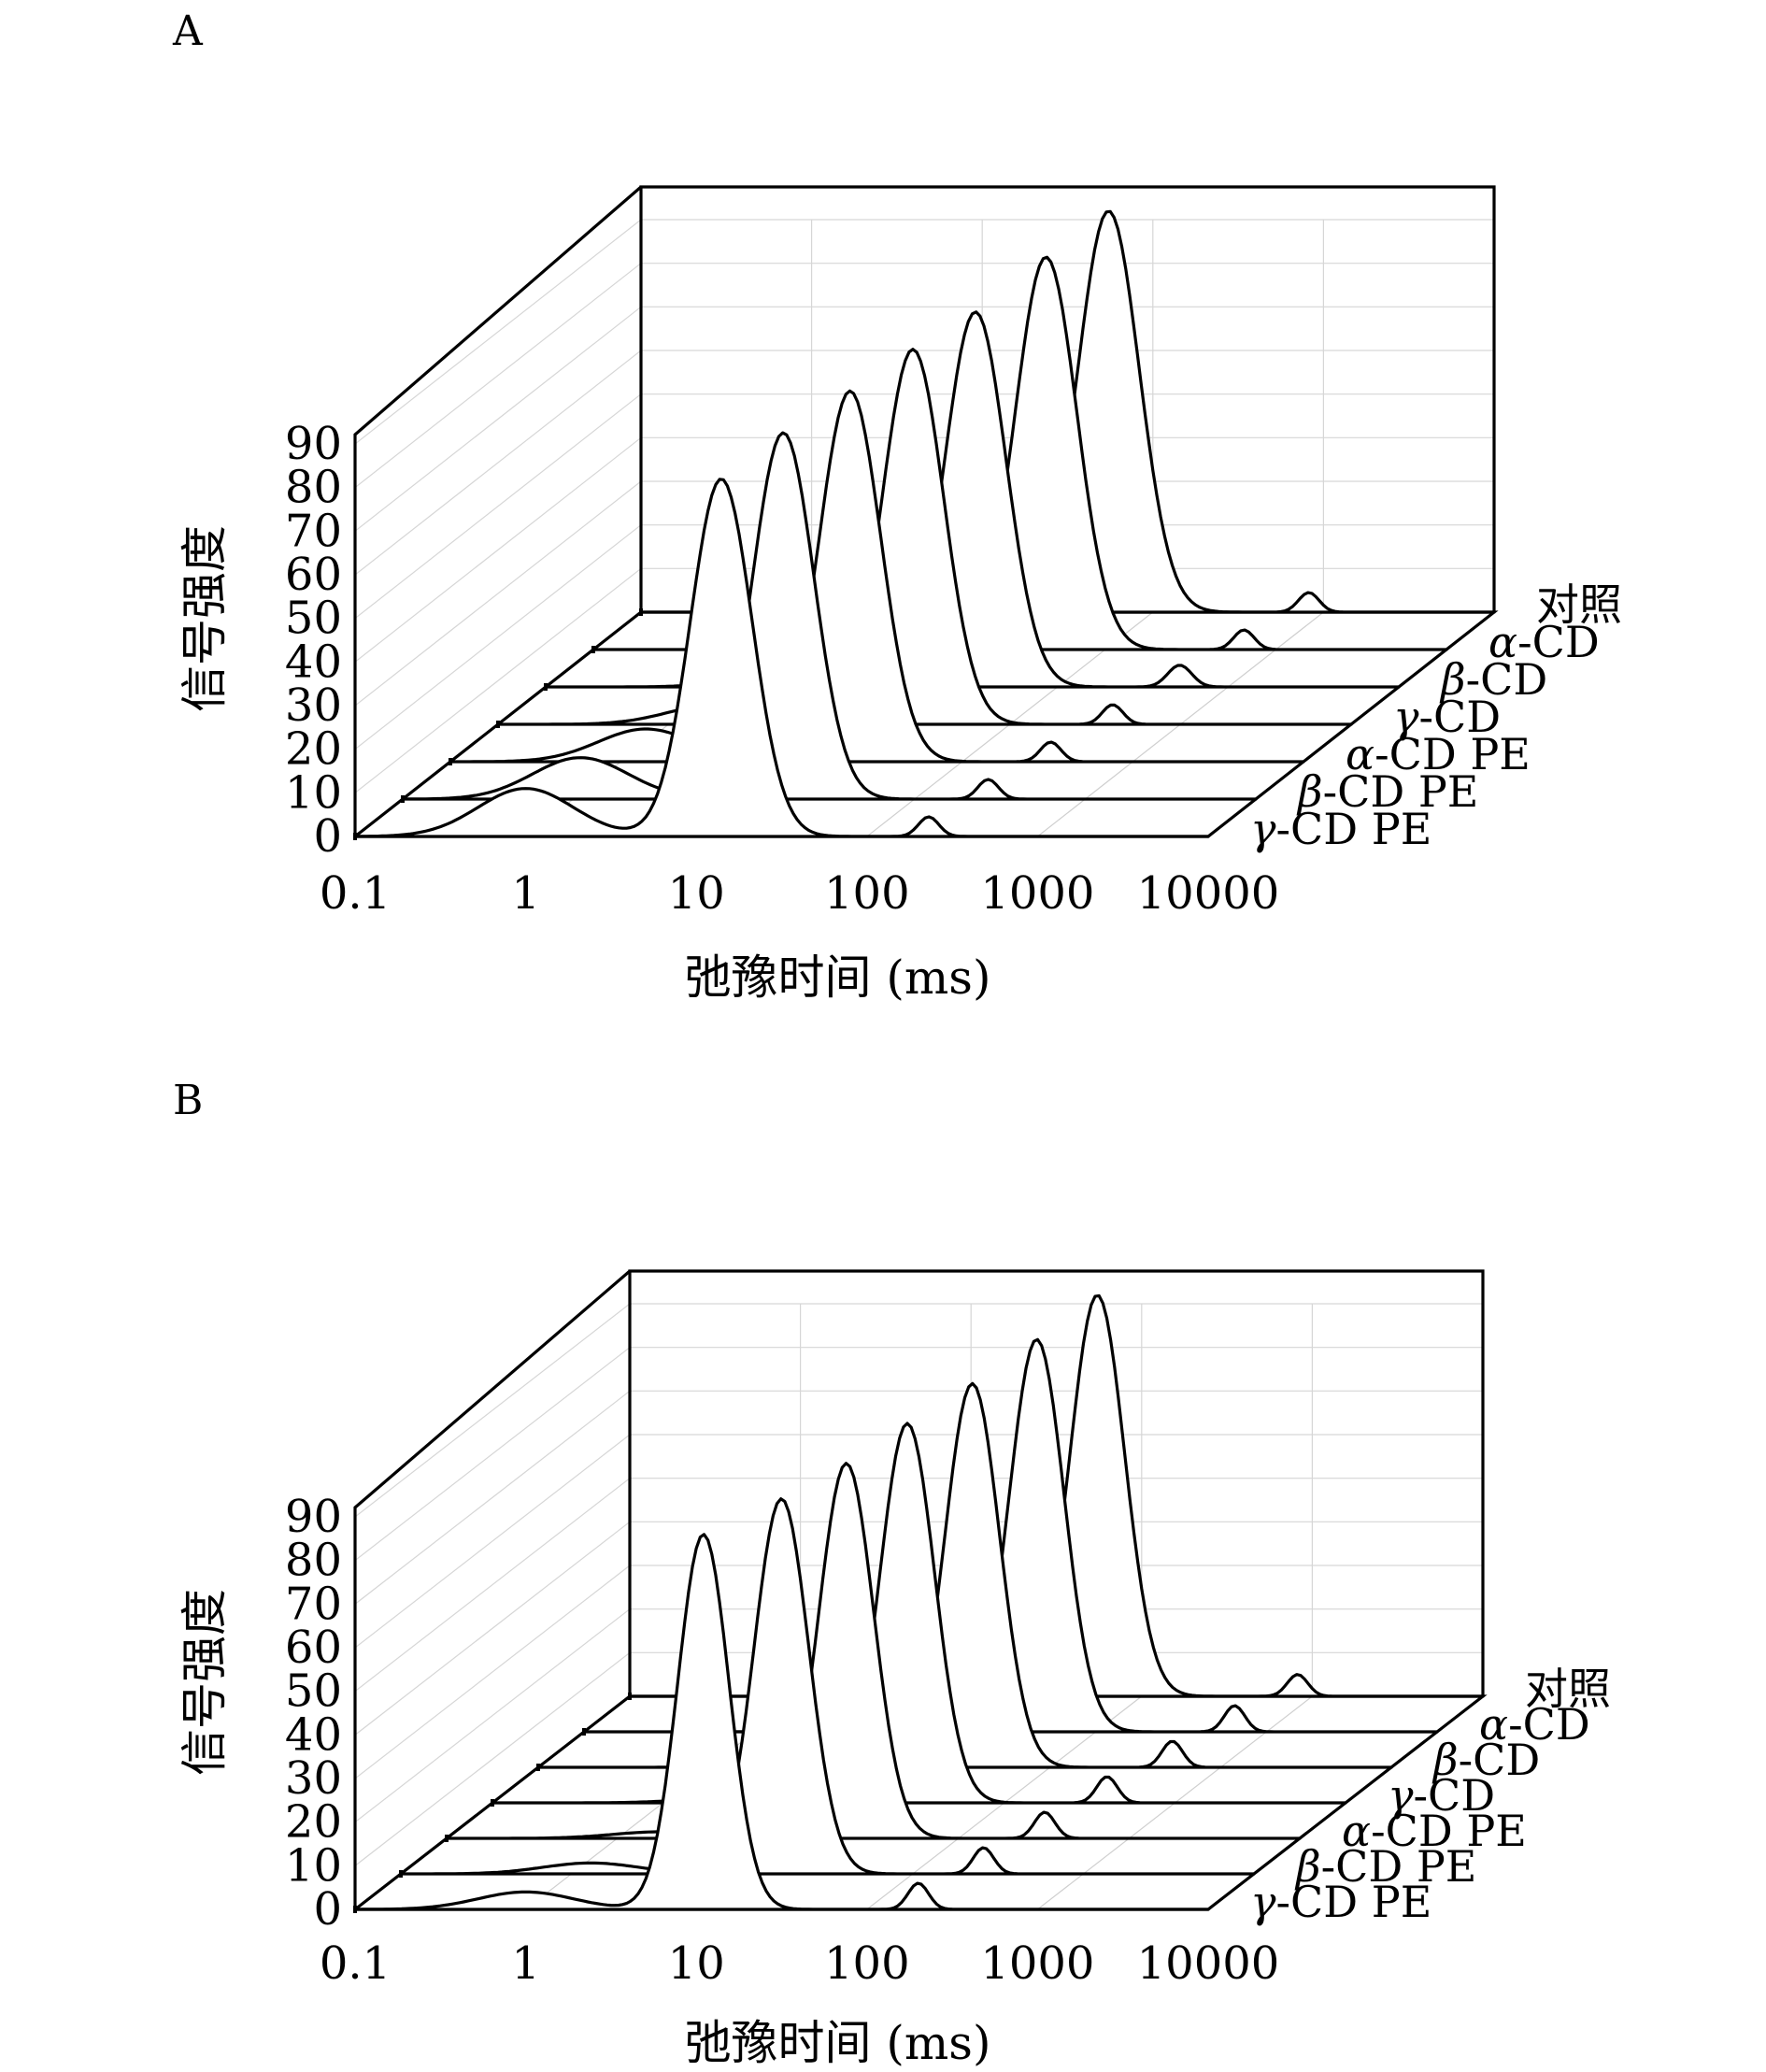  What do you see at coordinates (188, 31) in the screenshot?
I see `panel-label: A` at bounding box center [188, 31].